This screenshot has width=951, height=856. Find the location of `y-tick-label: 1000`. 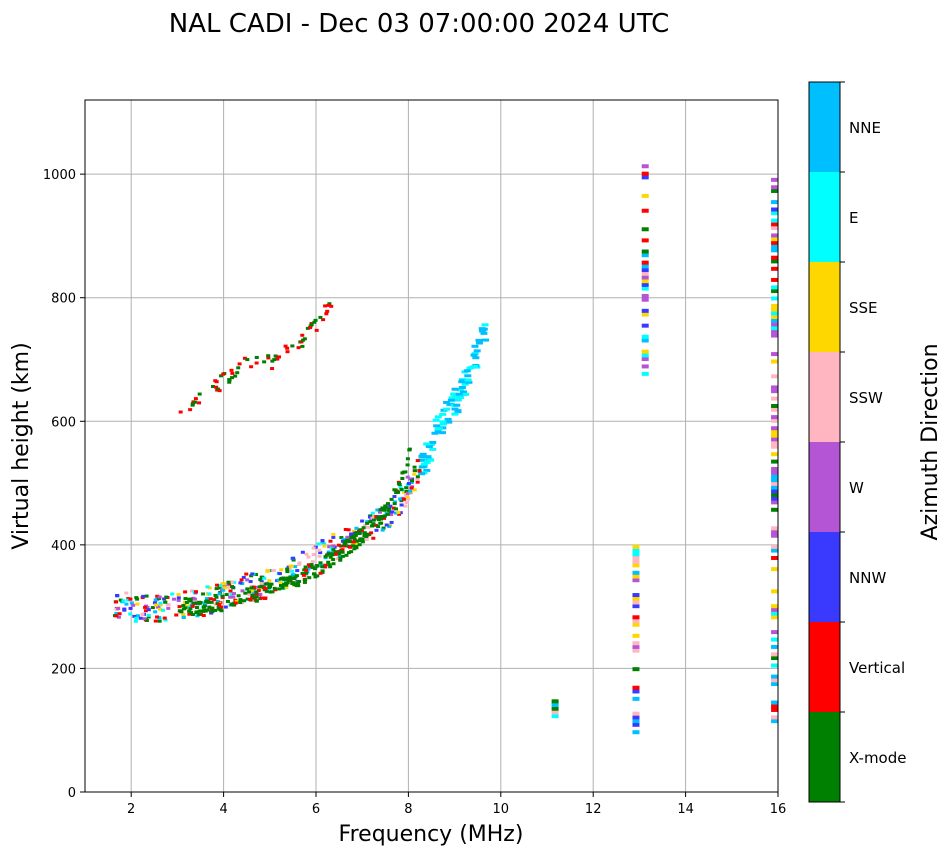

y-tick-label: 1000 is located at coordinates (59, 175).